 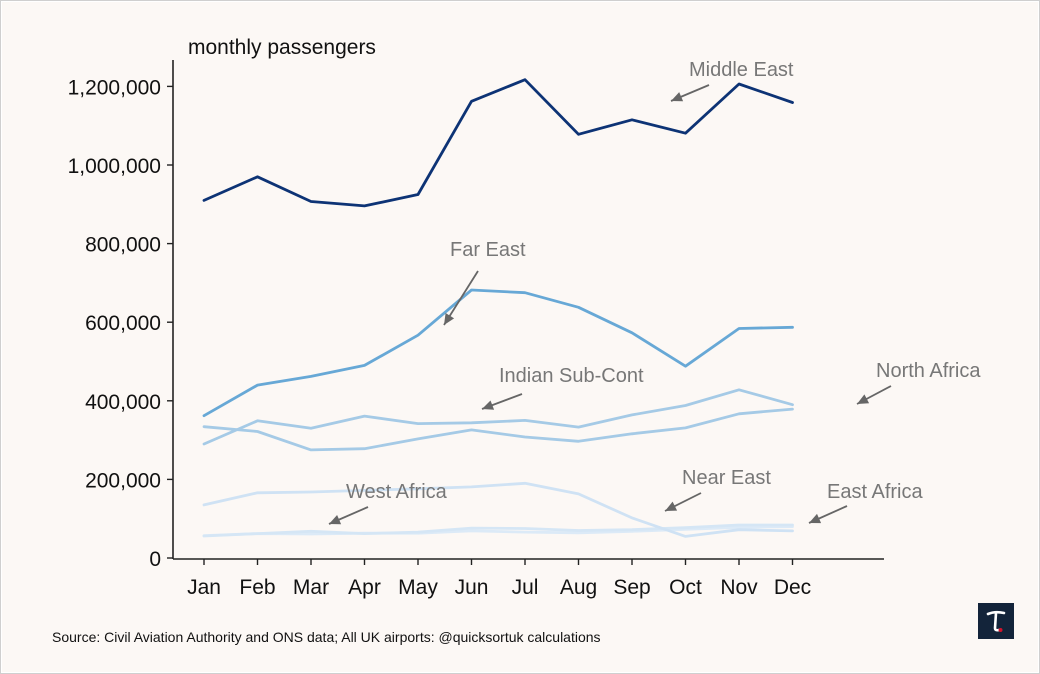 I want to click on series-line-near-east, so click(x=498, y=530).